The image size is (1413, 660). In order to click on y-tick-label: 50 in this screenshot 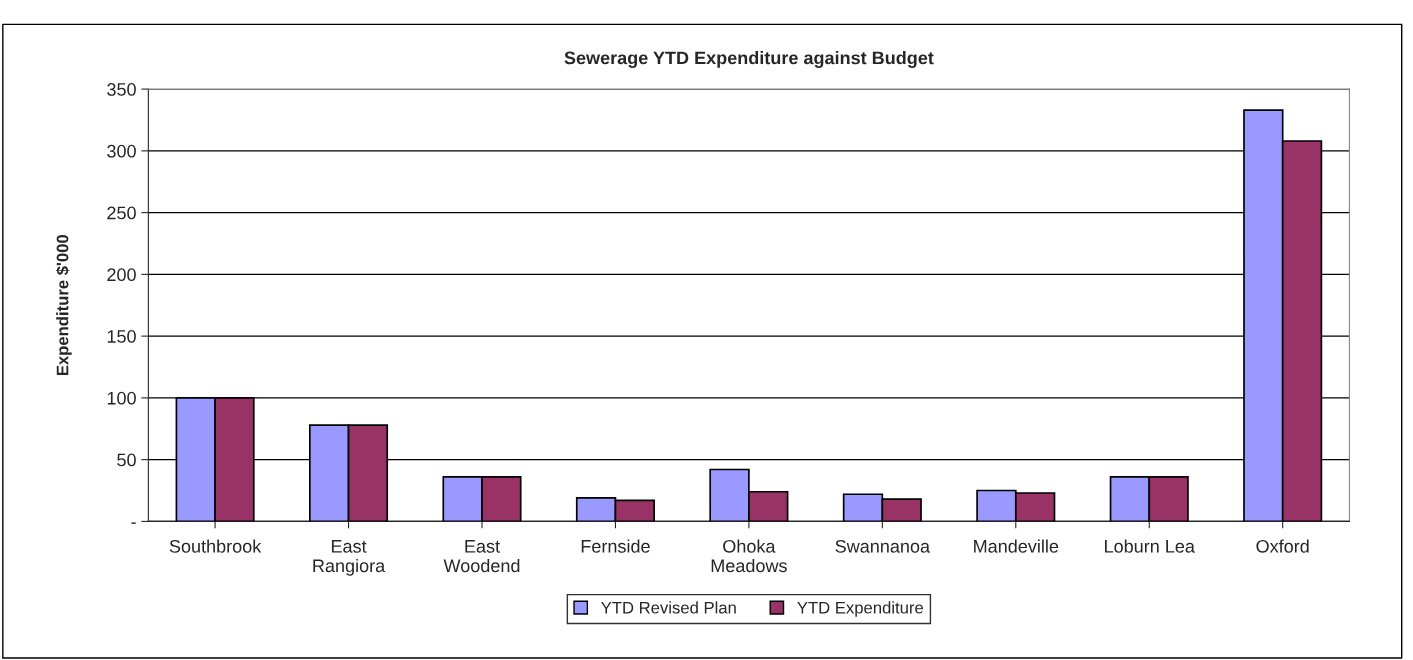, I will do `click(126, 460)`.